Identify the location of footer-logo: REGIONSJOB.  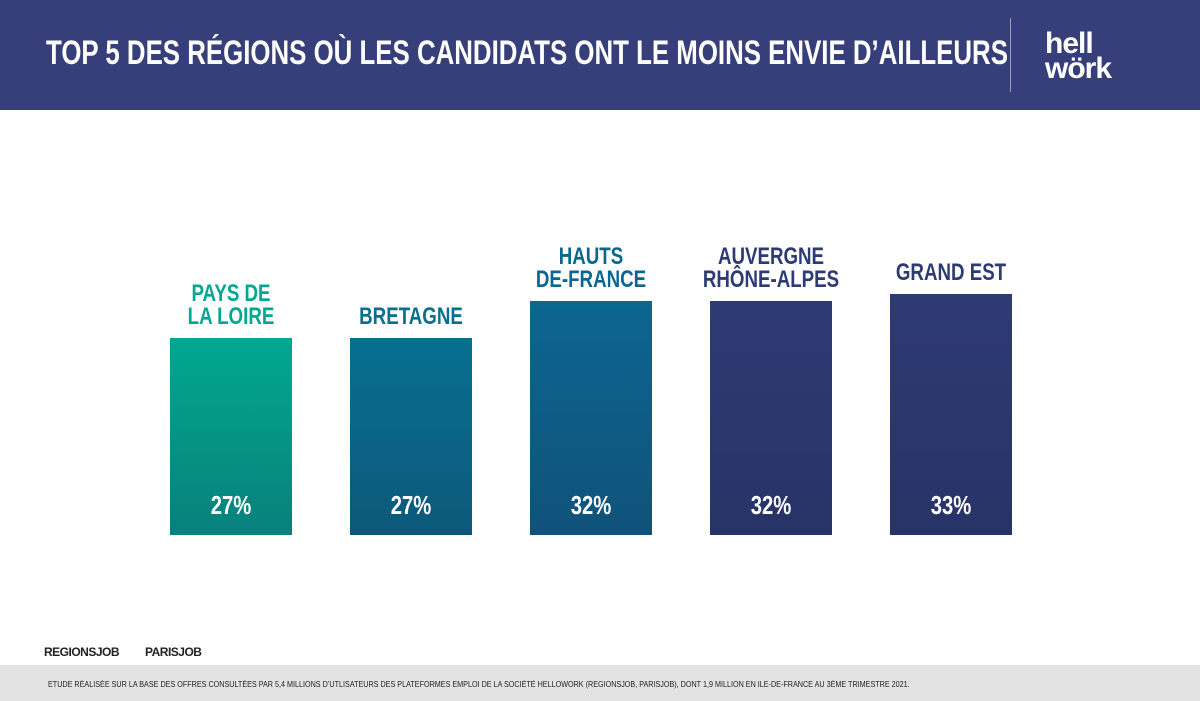
(82, 652).